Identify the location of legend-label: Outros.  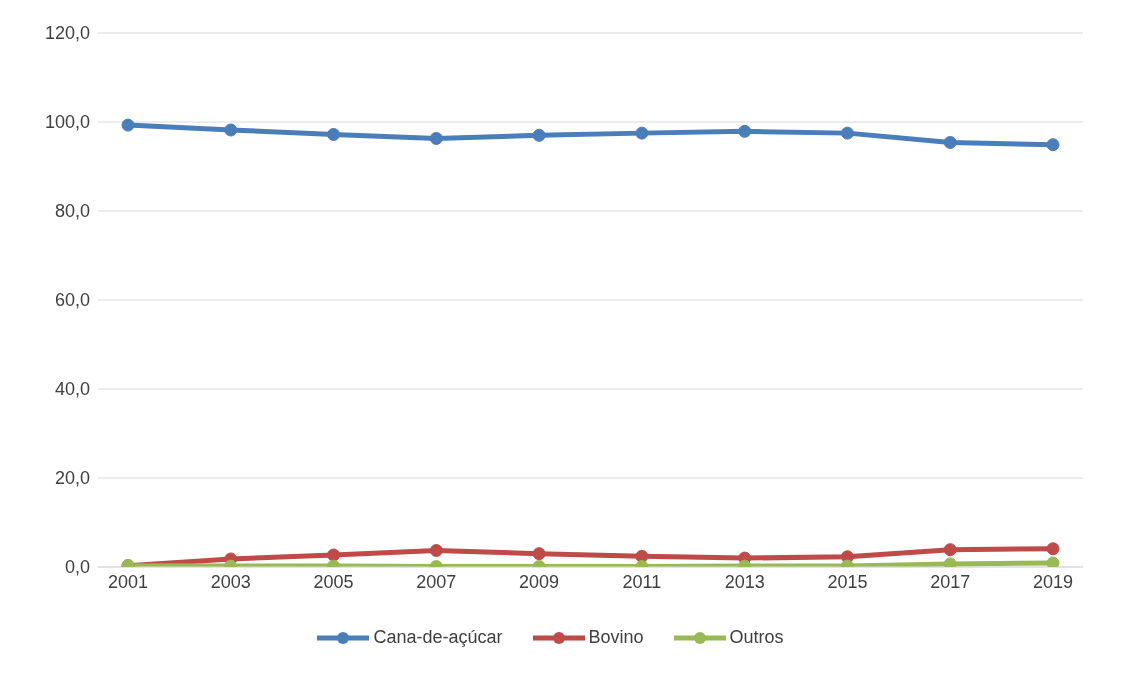
(756, 637).